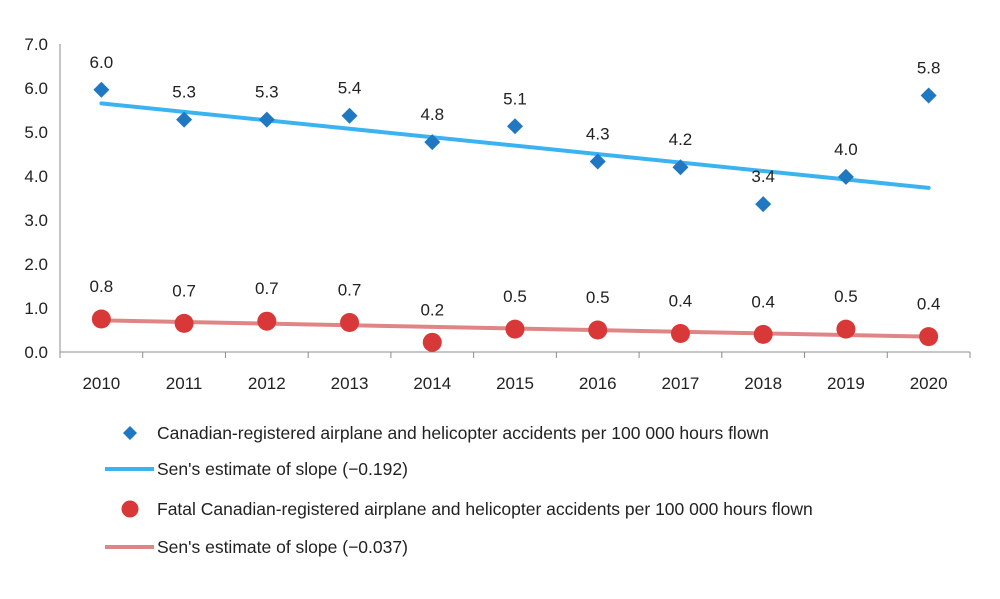 This screenshot has height=599, width=1000. I want to click on x-tick-label: 2016, so click(598, 383).